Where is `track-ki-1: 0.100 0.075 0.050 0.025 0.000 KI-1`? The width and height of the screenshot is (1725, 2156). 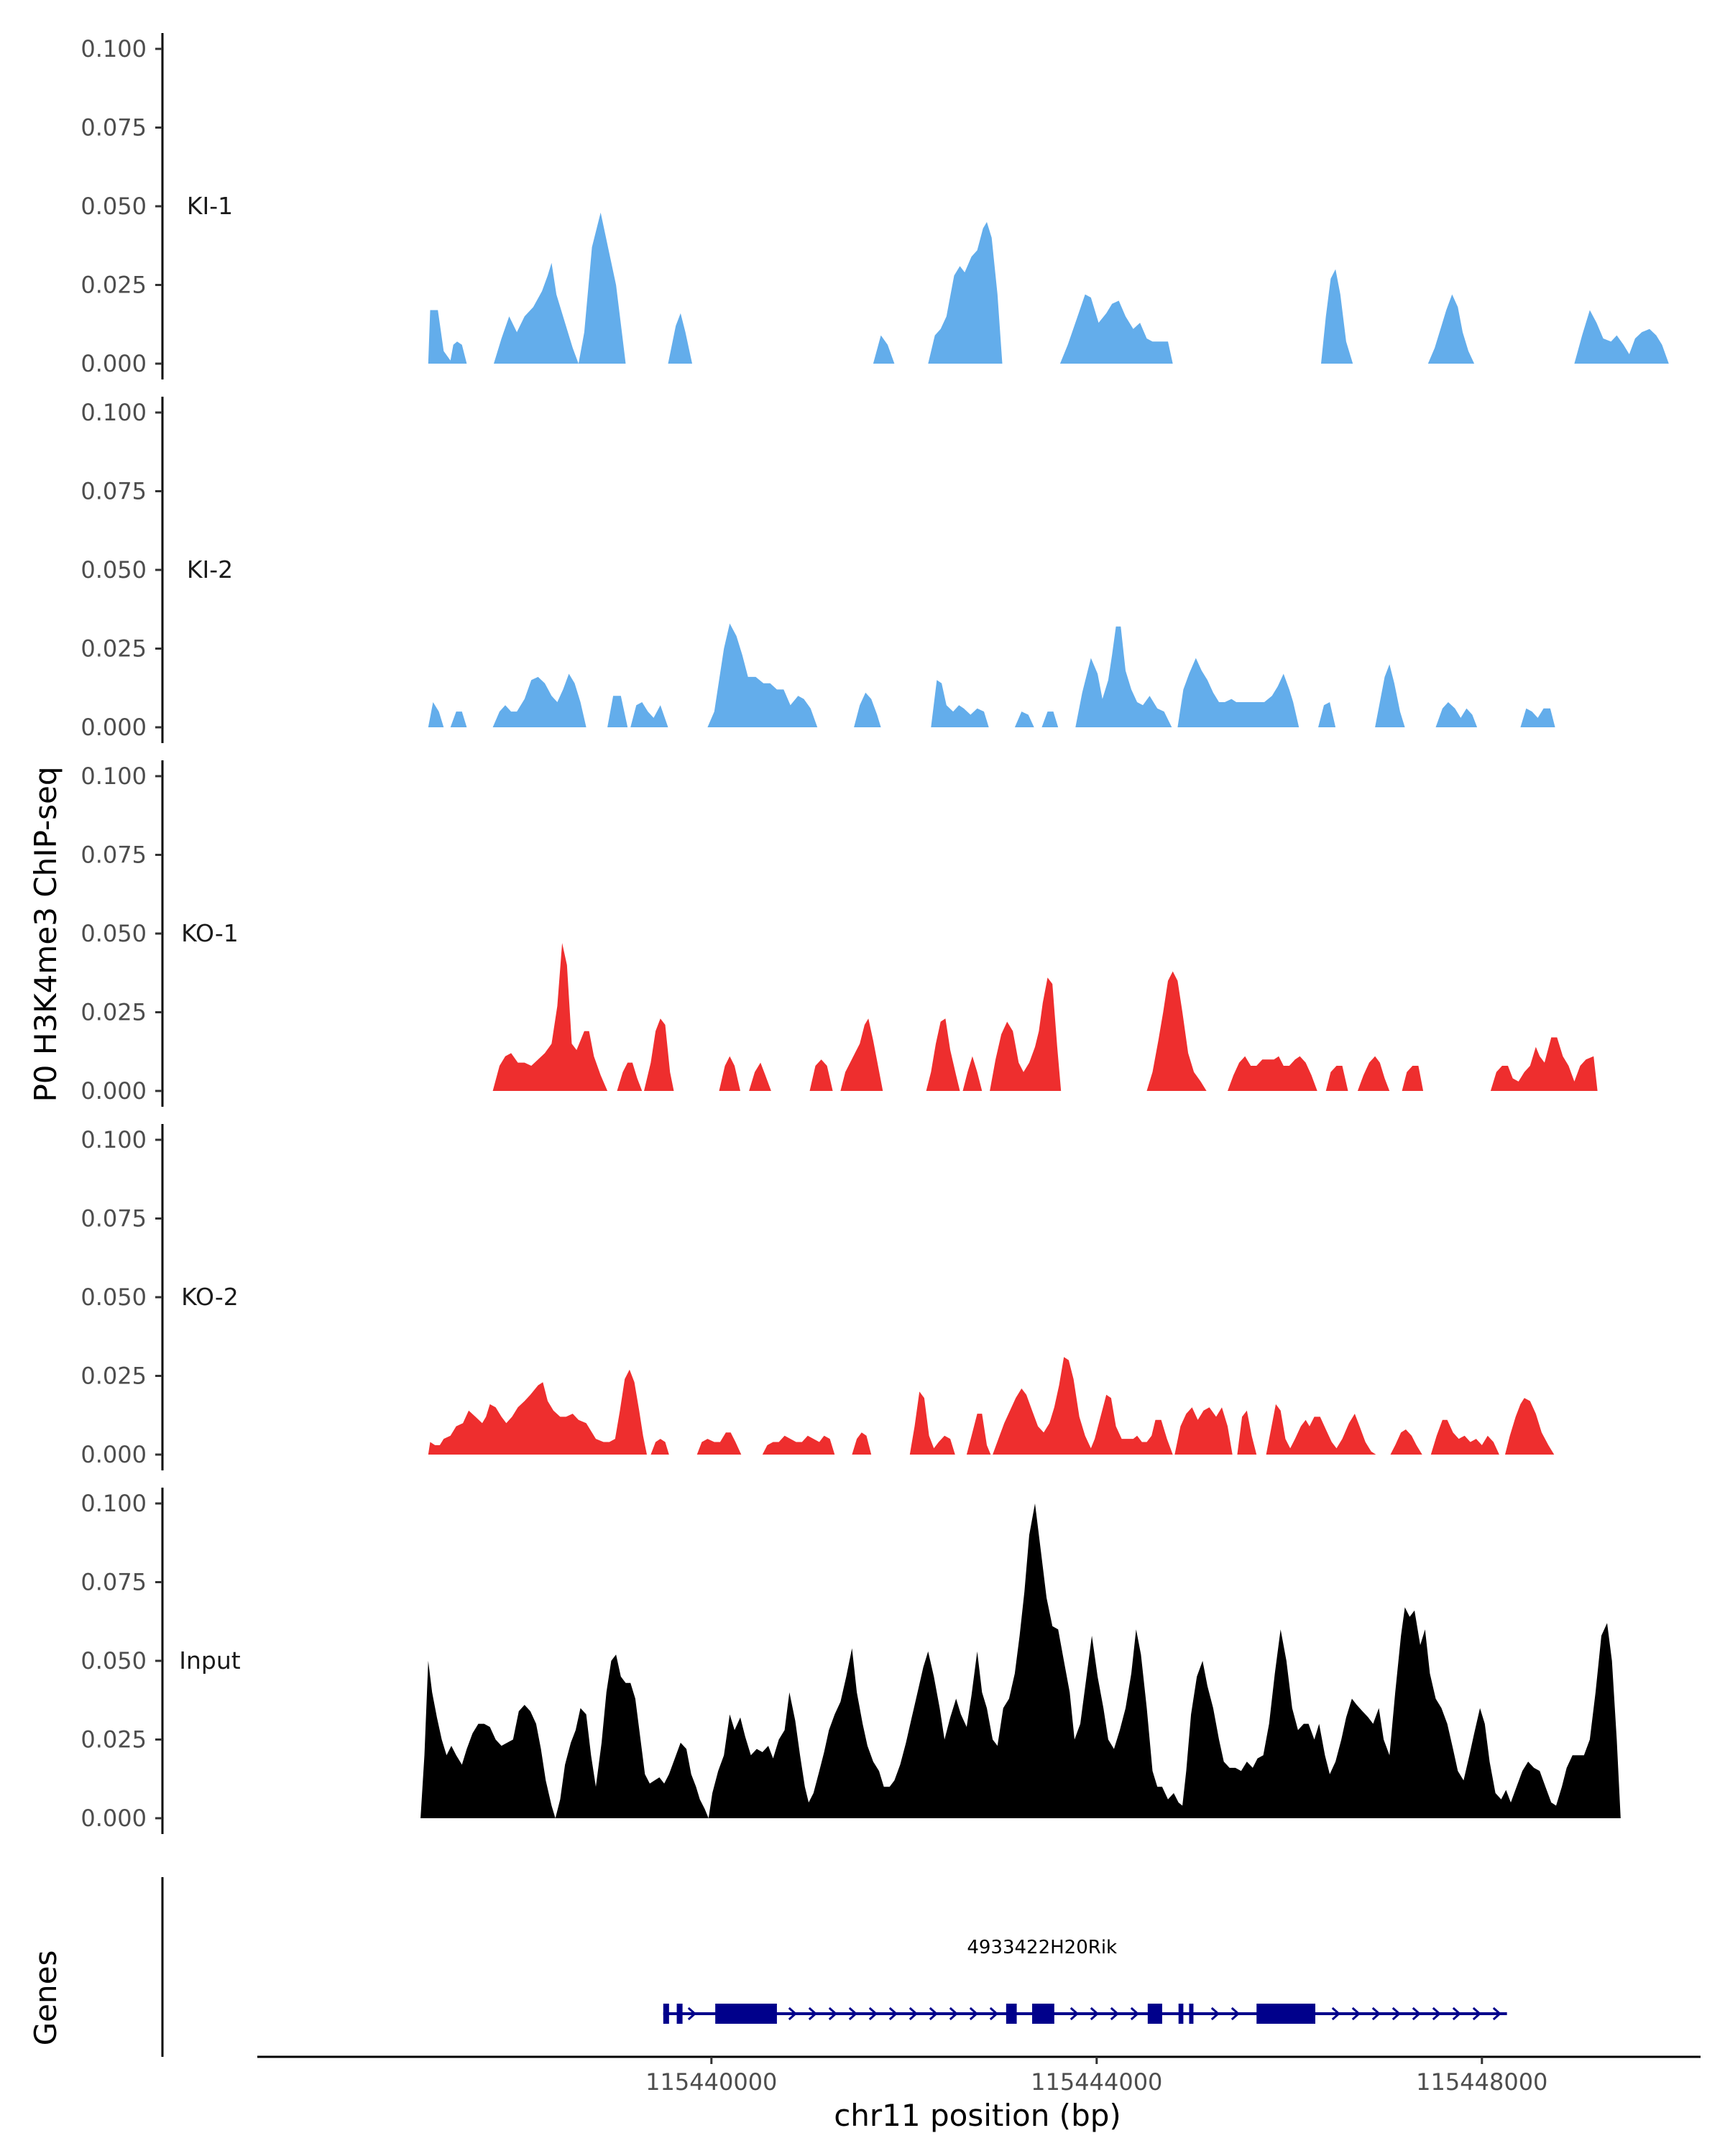
track-ki-1: 0.100 0.075 0.050 0.025 0.000 KI-1 is located at coordinates (875, 206).